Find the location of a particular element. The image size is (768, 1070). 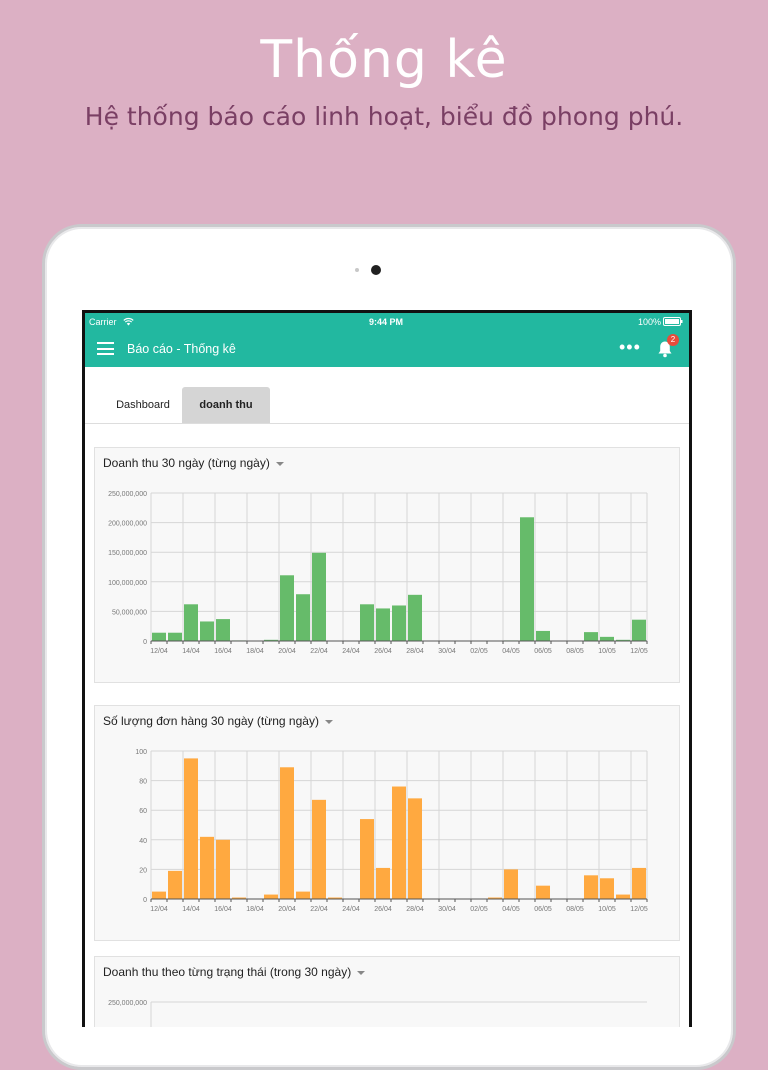

y-tick-label: 200,000,000 is located at coordinates (127, 524).